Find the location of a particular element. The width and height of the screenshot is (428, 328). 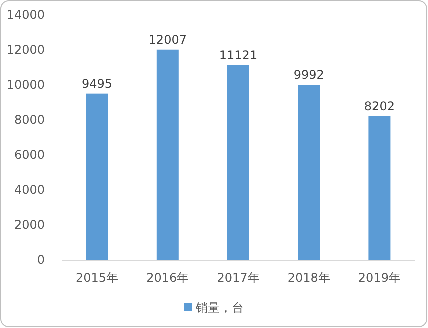

ytick: 0 is located at coordinates (41, 260).